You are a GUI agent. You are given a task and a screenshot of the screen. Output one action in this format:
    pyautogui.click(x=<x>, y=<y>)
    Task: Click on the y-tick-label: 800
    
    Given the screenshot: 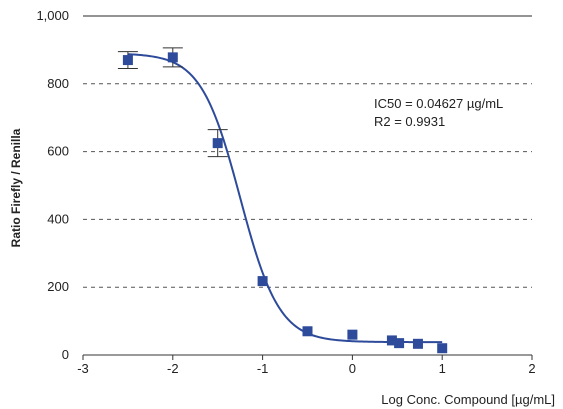 What is the action you would take?
    pyautogui.click(x=58, y=83)
    